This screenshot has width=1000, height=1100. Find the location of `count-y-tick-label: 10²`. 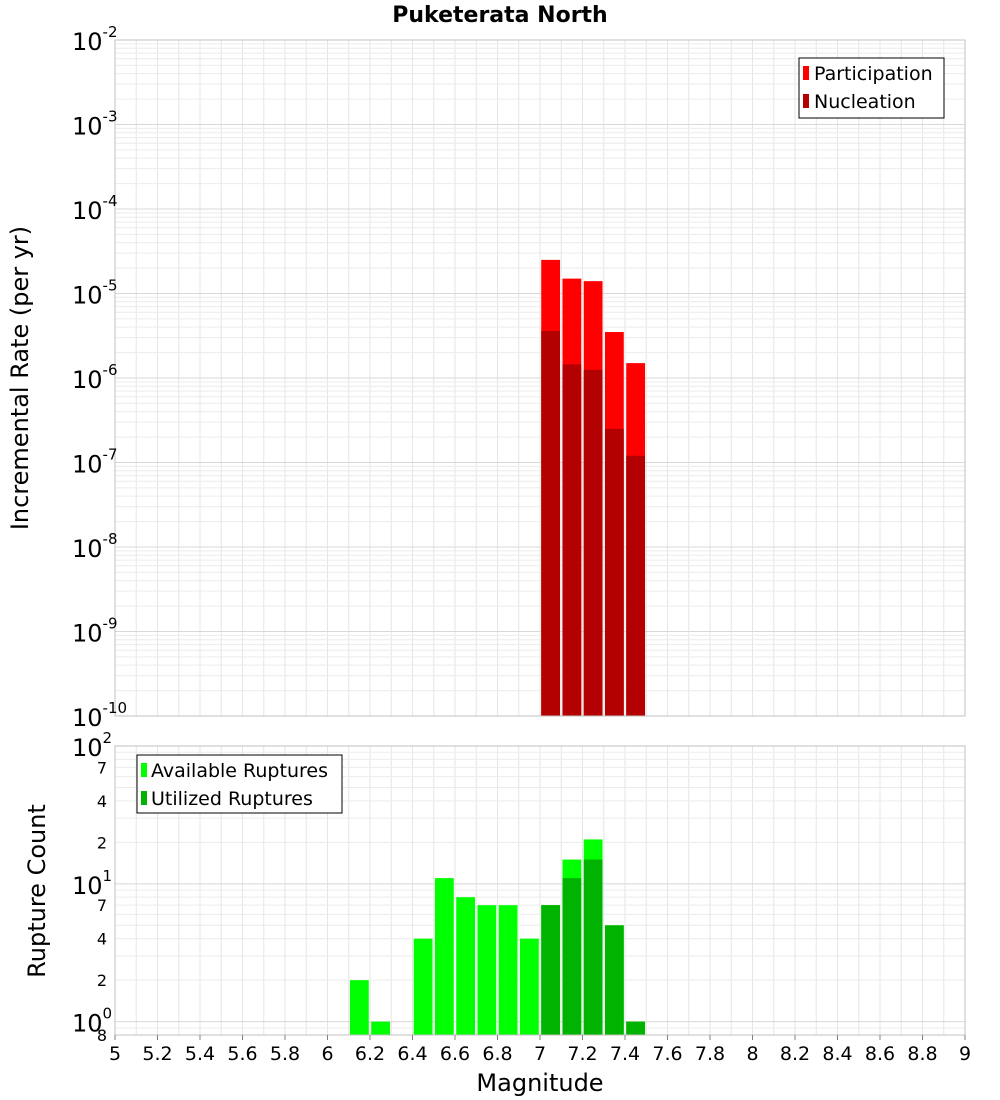

count-y-tick-label: 10² is located at coordinates (92, 745).